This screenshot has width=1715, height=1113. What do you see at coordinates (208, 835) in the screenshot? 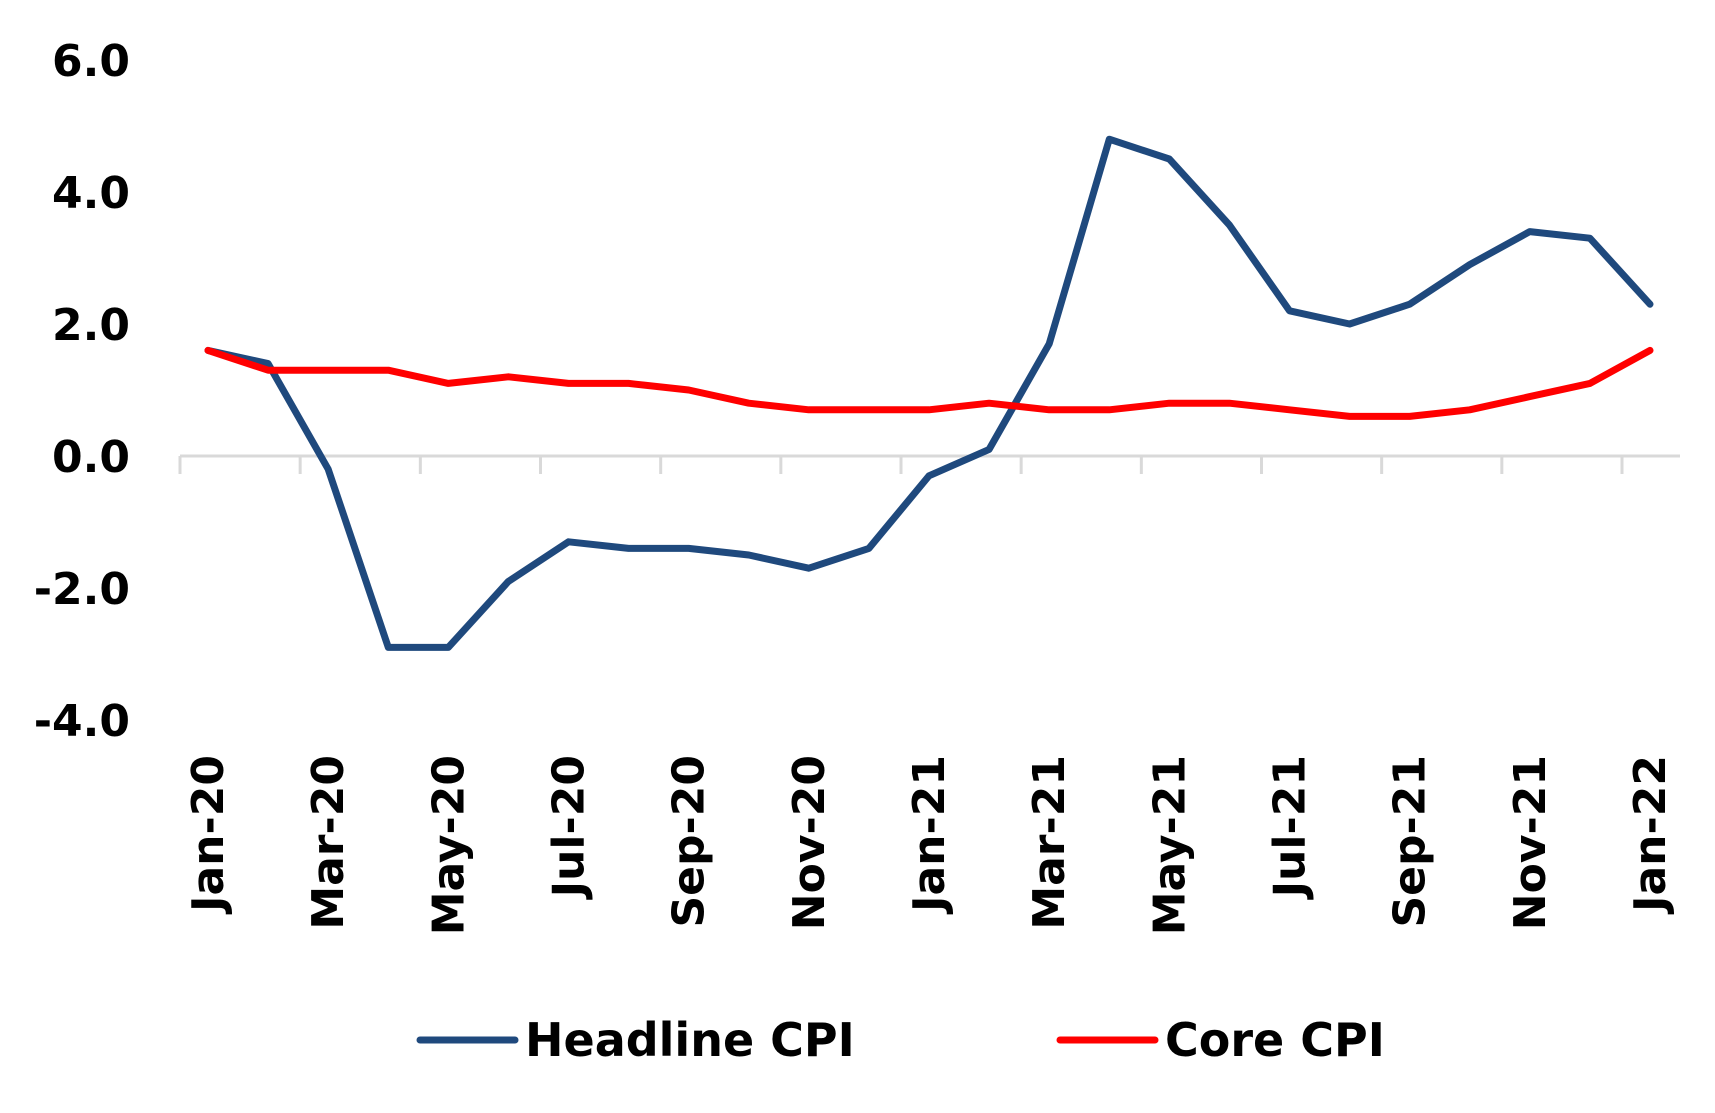
I see `x-tick-label: Jan-20` at bounding box center [208, 835].